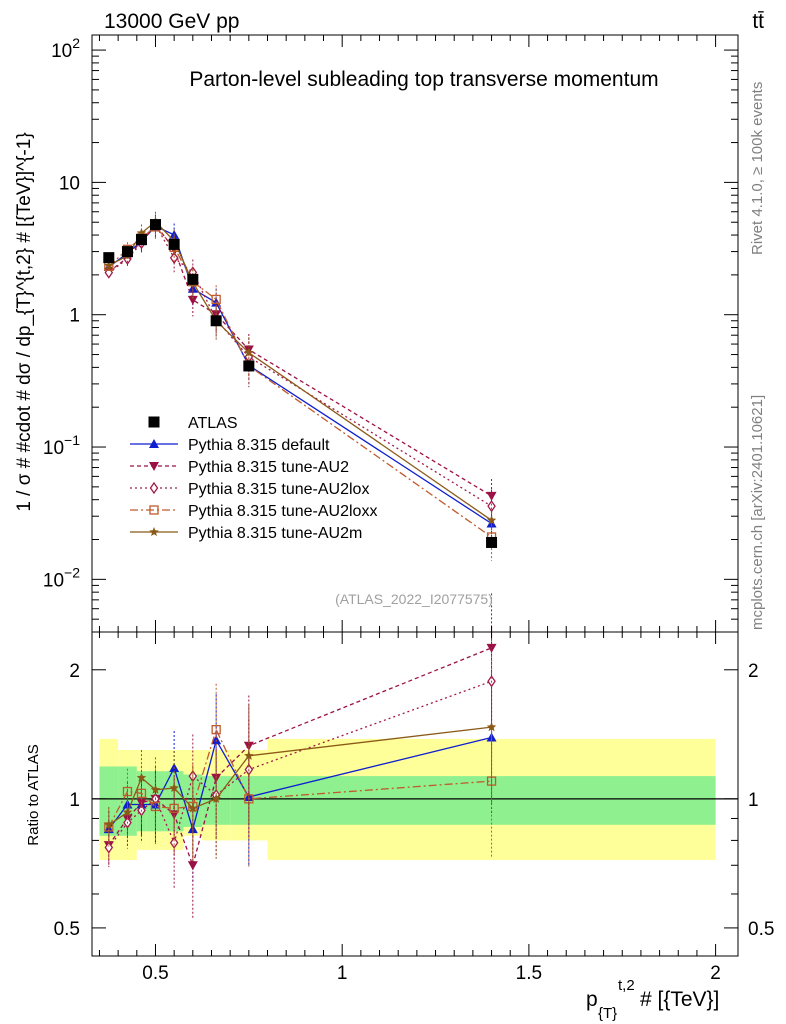 The height and width of the screenshot is (1024, 786). What do you see at coordinates (753, 671) in the screenshot?
I see `ratio-tick-label-right: 2` at bounding box center [753, 671].